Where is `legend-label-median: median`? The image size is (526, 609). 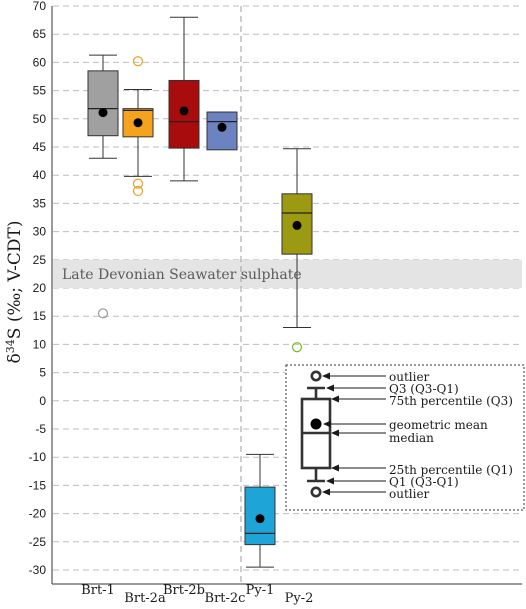 legend-label-median: median is located at coordinates (411, 438).